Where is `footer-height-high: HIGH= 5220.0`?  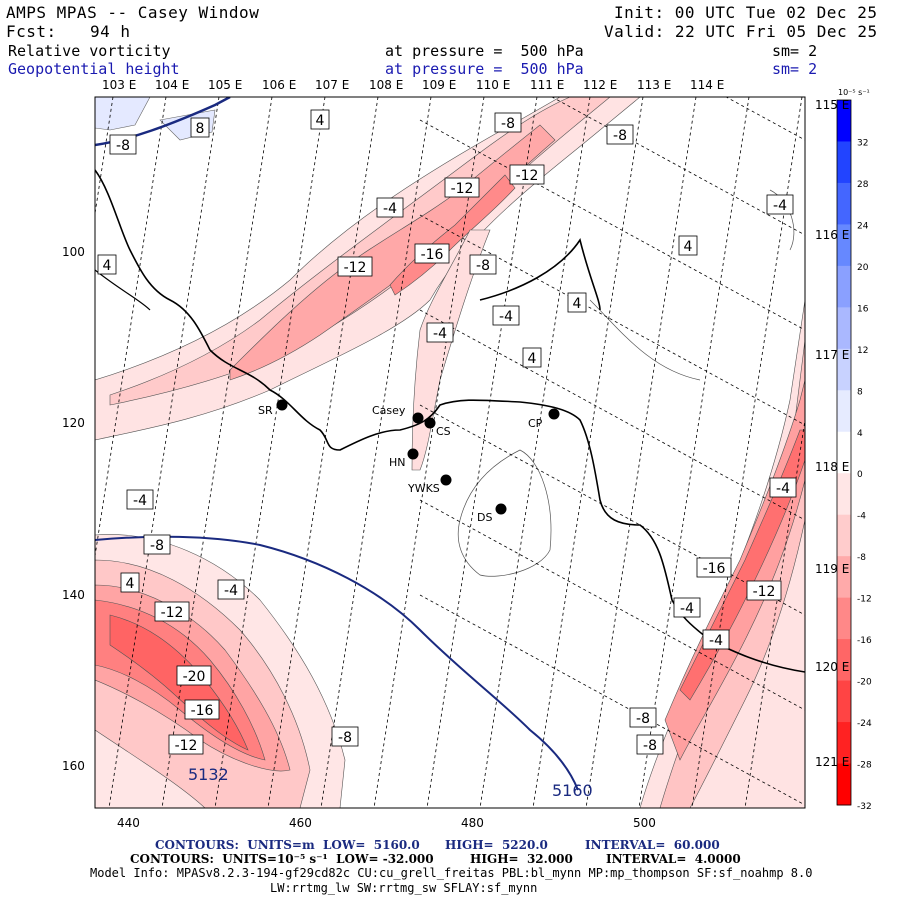 footer-height-high: HIGH= 5220.0 is located at coordinates (496, 845).